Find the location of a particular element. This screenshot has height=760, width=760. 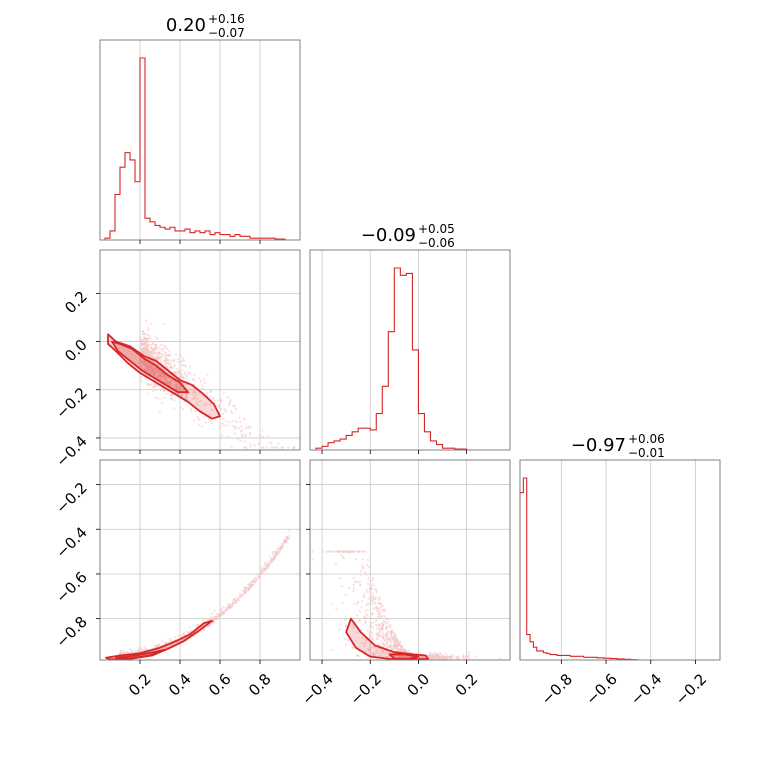

y-tick-label: 0.2 is located at coordinates (76, 302).